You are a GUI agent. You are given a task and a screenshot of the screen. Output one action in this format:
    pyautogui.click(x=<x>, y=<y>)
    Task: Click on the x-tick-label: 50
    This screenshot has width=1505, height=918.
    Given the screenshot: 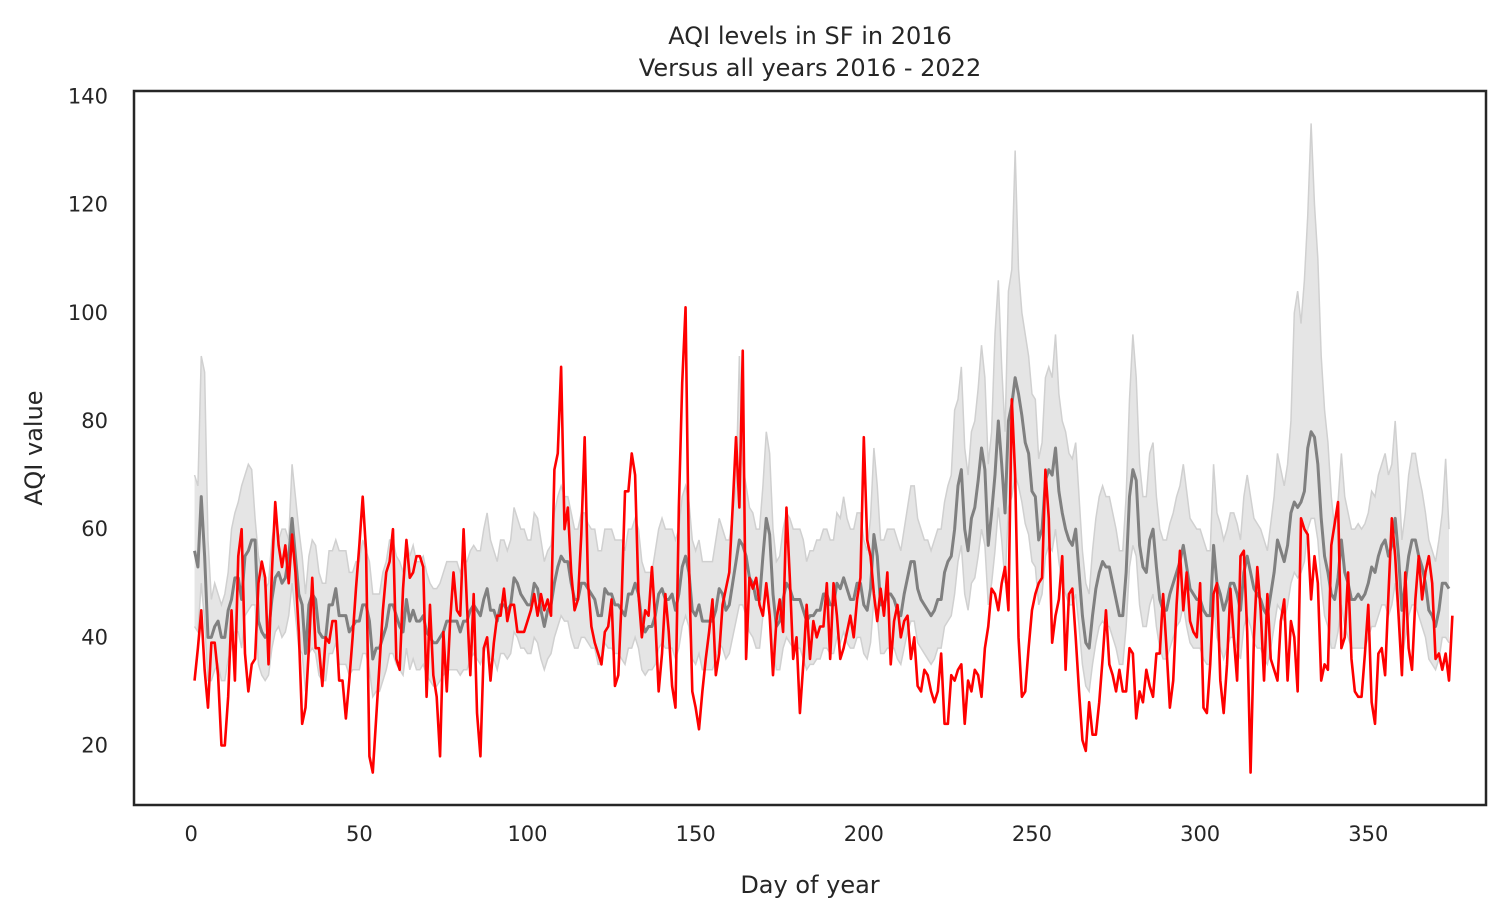 What is the action you would take?
    pyautogui.click(x=359, y=834)
    